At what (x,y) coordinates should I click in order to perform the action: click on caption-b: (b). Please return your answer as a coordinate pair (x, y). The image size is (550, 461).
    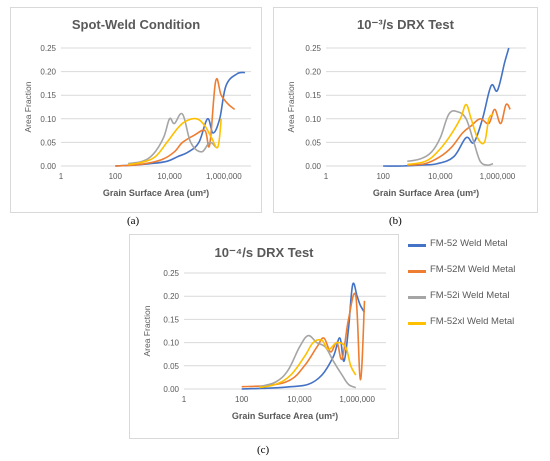
    Looking at the image, I should click on (395, 221).